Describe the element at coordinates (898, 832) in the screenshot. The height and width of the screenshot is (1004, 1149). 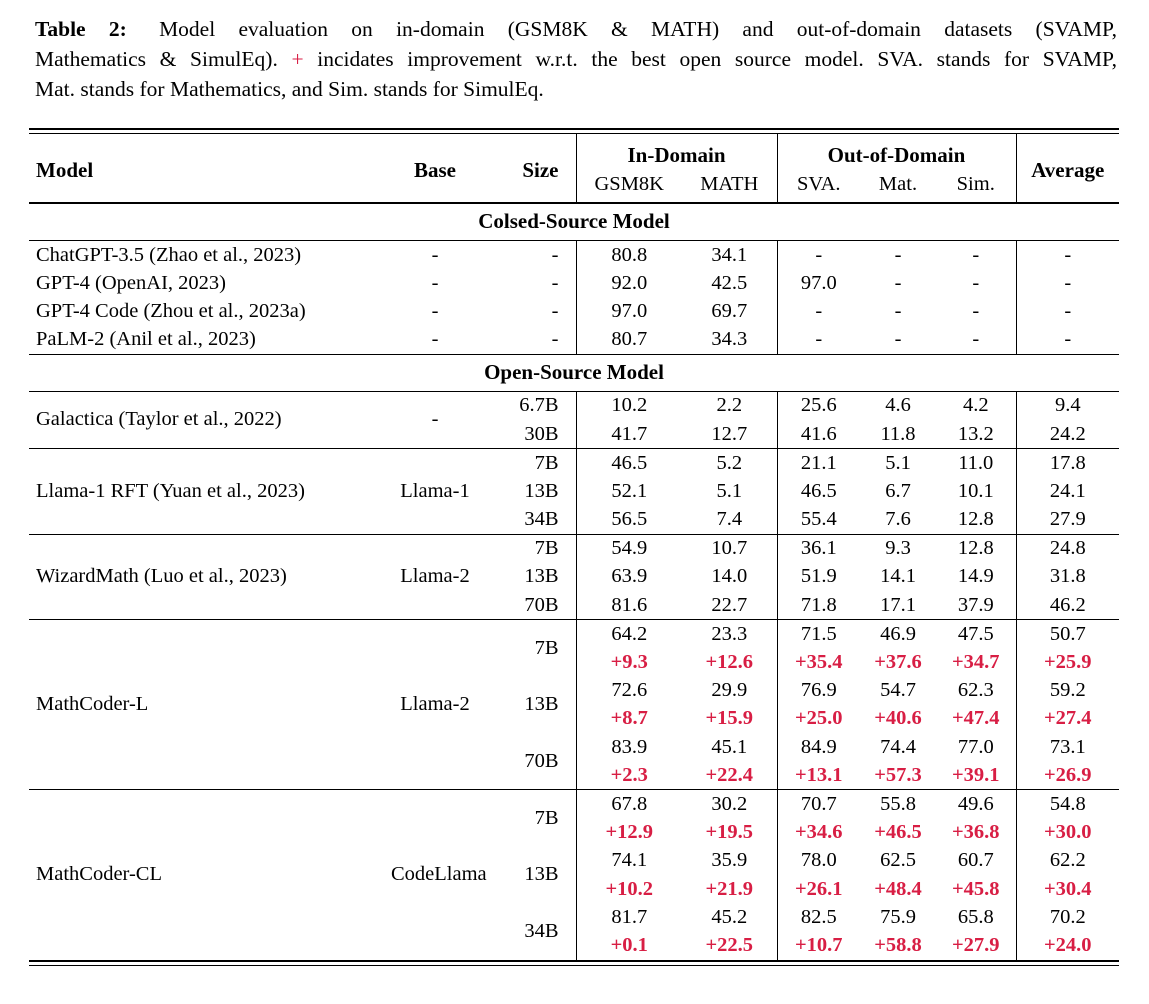
I see `delta-cell: +46.5` at that location.